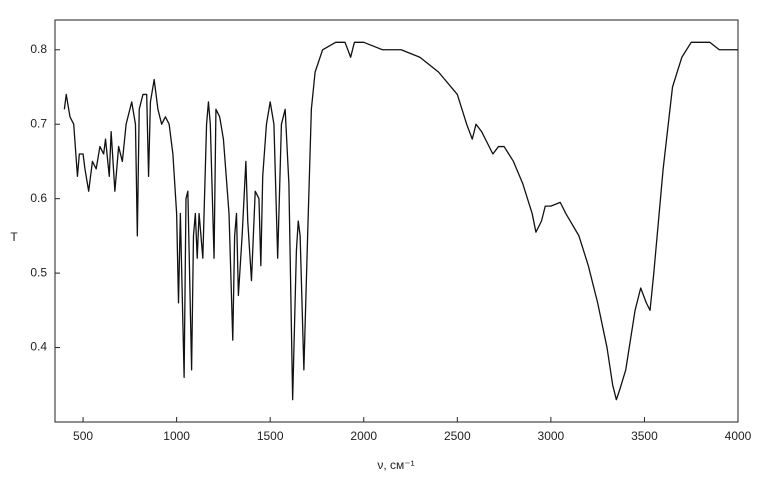  I want to click on x-tick-label: 2000, so click(363, 436).